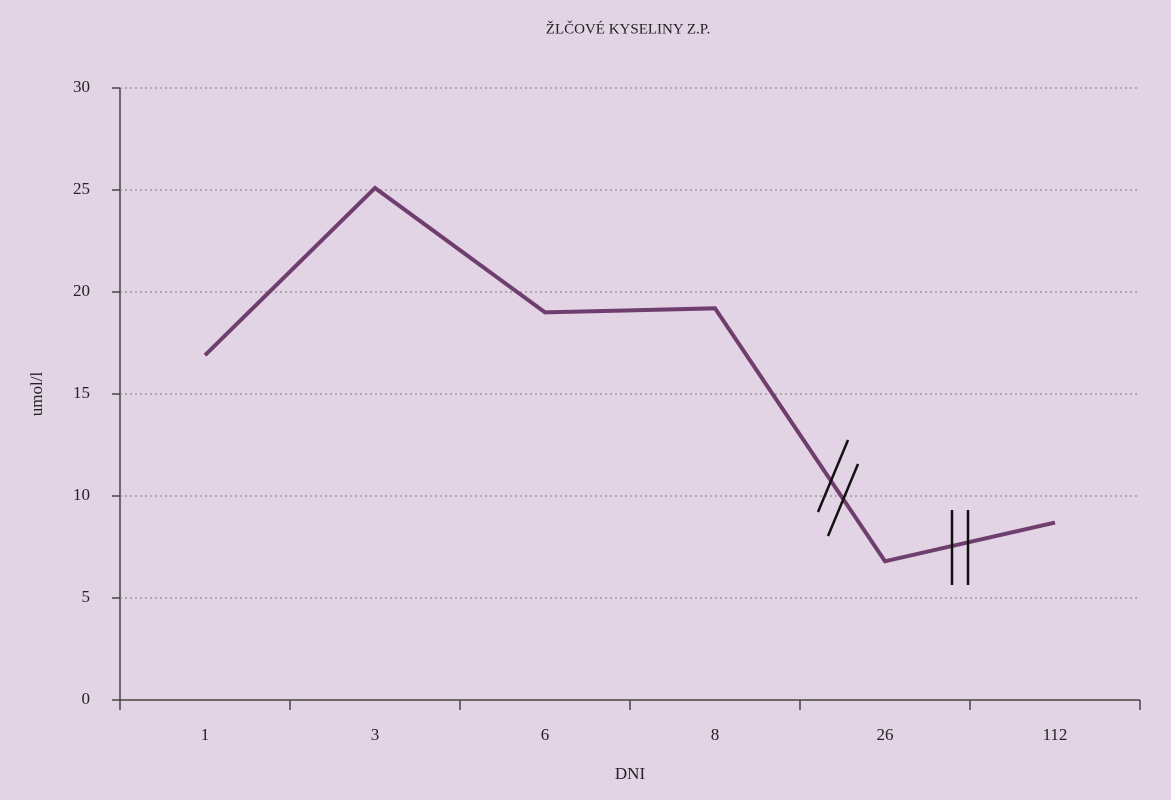  What do you see at coordinates (81, 494) in the screenshot?
I see `y-tick-label: 10` at bounding box center [81, 494].